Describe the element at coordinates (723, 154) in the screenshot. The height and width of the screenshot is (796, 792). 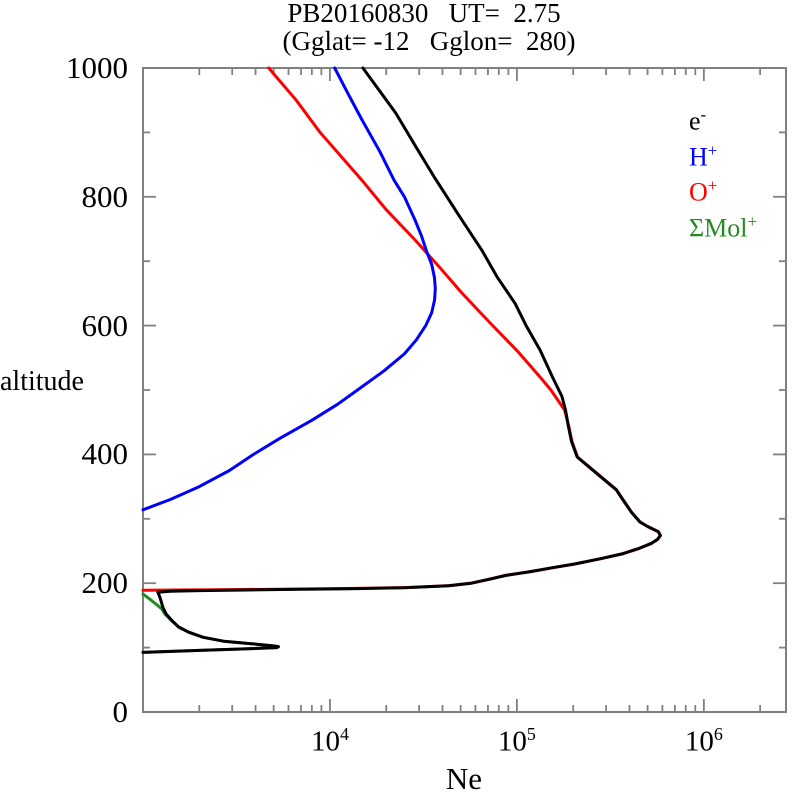
I see `legend-item-h-plus: H+` at that location.